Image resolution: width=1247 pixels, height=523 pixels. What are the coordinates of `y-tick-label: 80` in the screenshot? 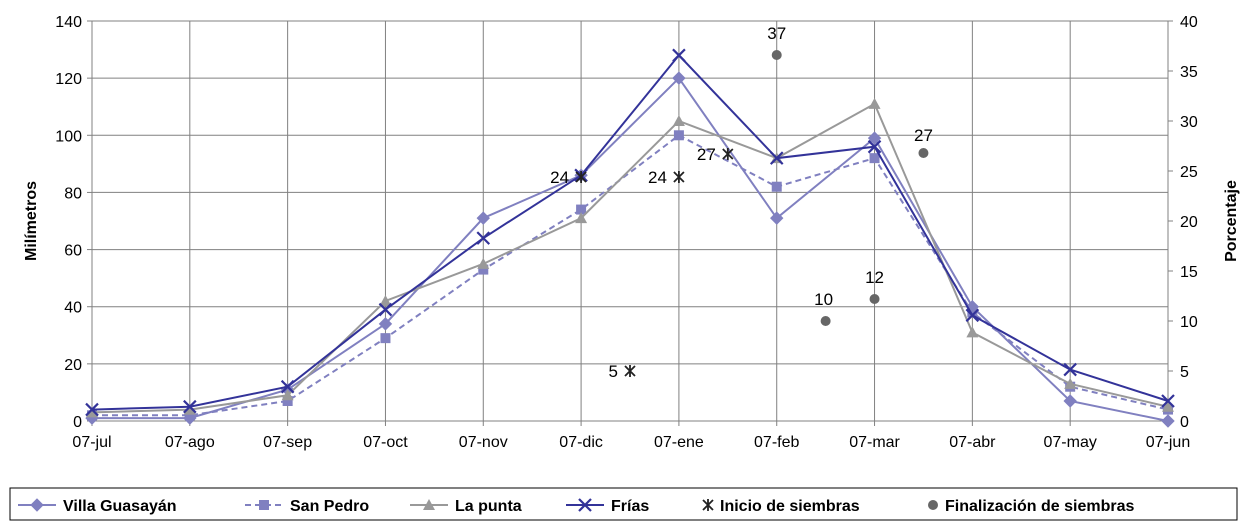 It's located at (73, 193).